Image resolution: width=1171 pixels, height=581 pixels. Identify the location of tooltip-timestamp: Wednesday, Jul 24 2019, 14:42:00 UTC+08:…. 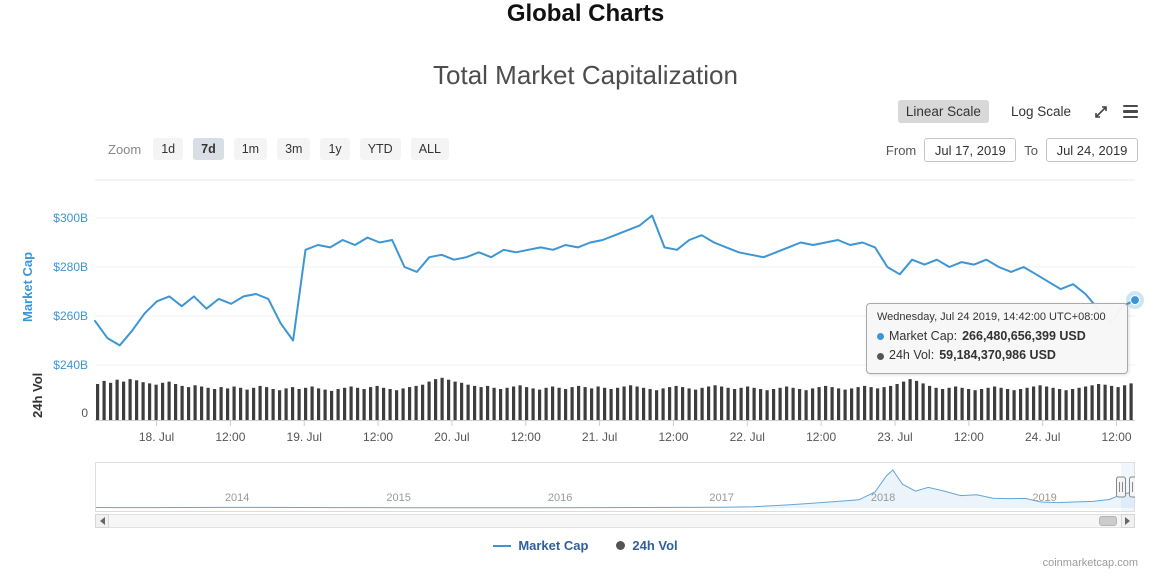
(991, 317).